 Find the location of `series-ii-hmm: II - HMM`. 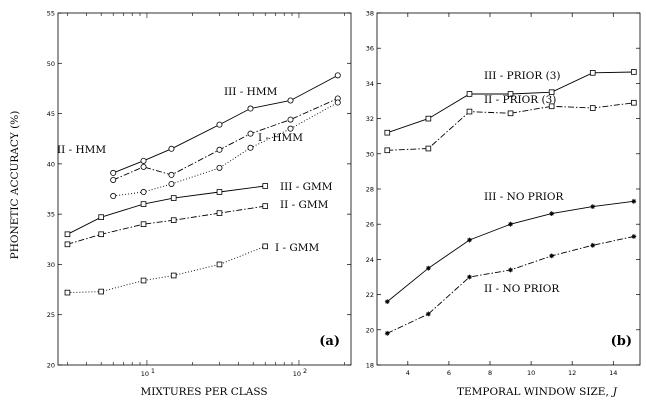

series-ii-hmm: II - HMM is located at coordinates (199, 139).